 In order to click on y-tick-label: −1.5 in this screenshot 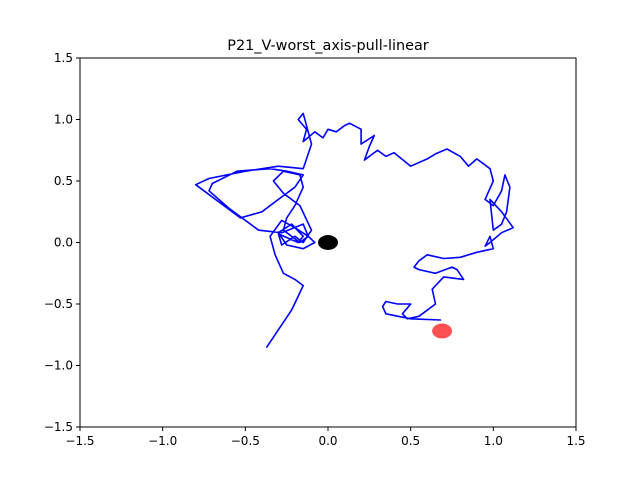, I will do `click(58, 427)`.